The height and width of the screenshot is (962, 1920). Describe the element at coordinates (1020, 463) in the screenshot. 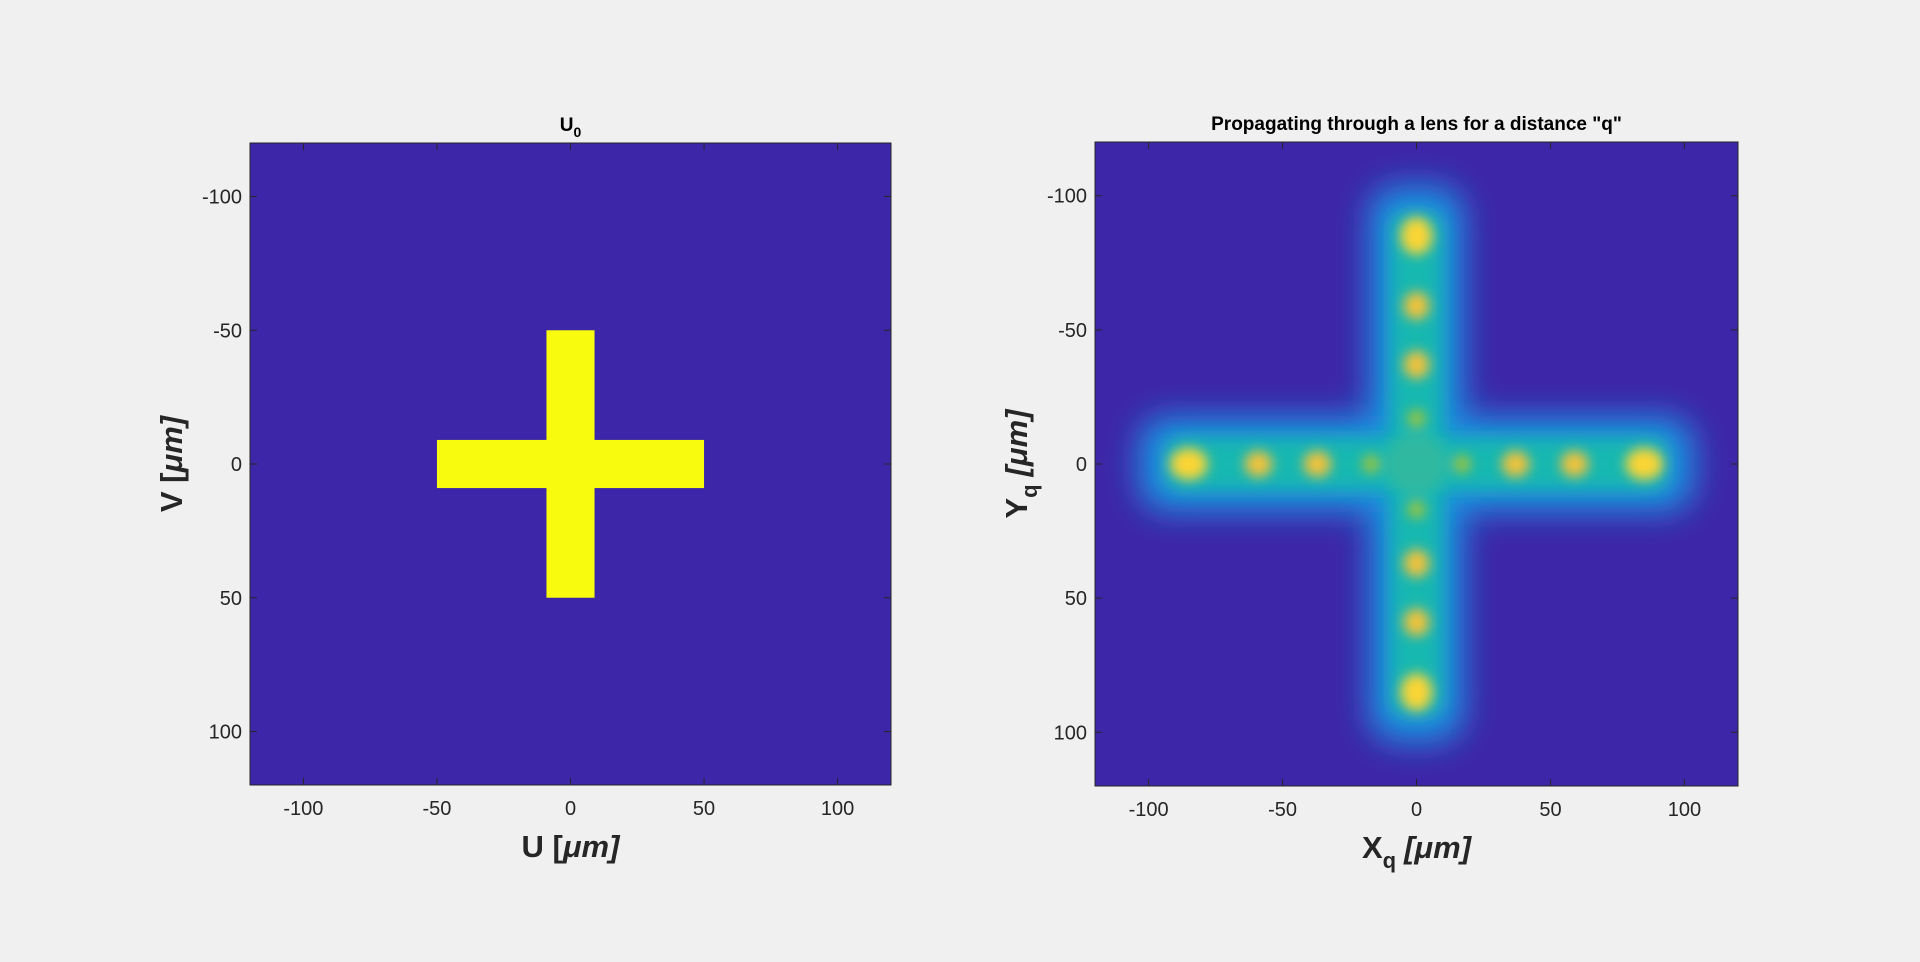

I see `y-axis-label-right: Yq[μm]` at that location.